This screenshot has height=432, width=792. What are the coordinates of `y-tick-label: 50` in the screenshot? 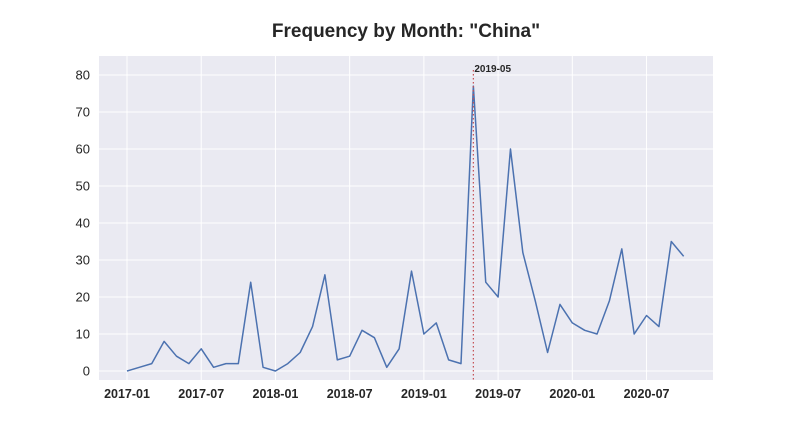 It's located at (83, 186).